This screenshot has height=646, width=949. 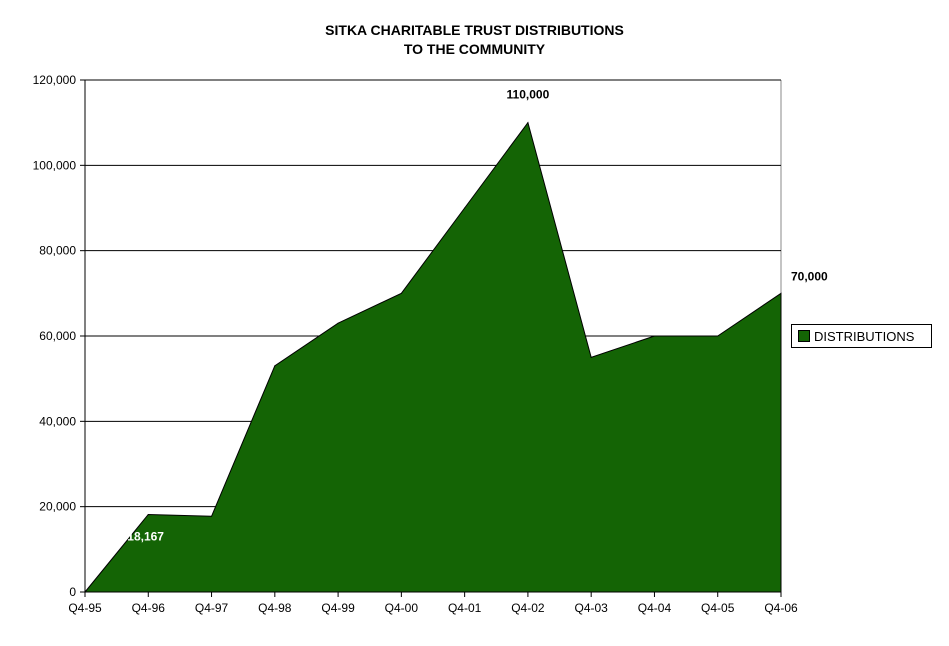 What do you see at coordinates (781, 608) in the screenshot?
I see `x-tick-label: Q4-06` at bounding box center [781, 608].